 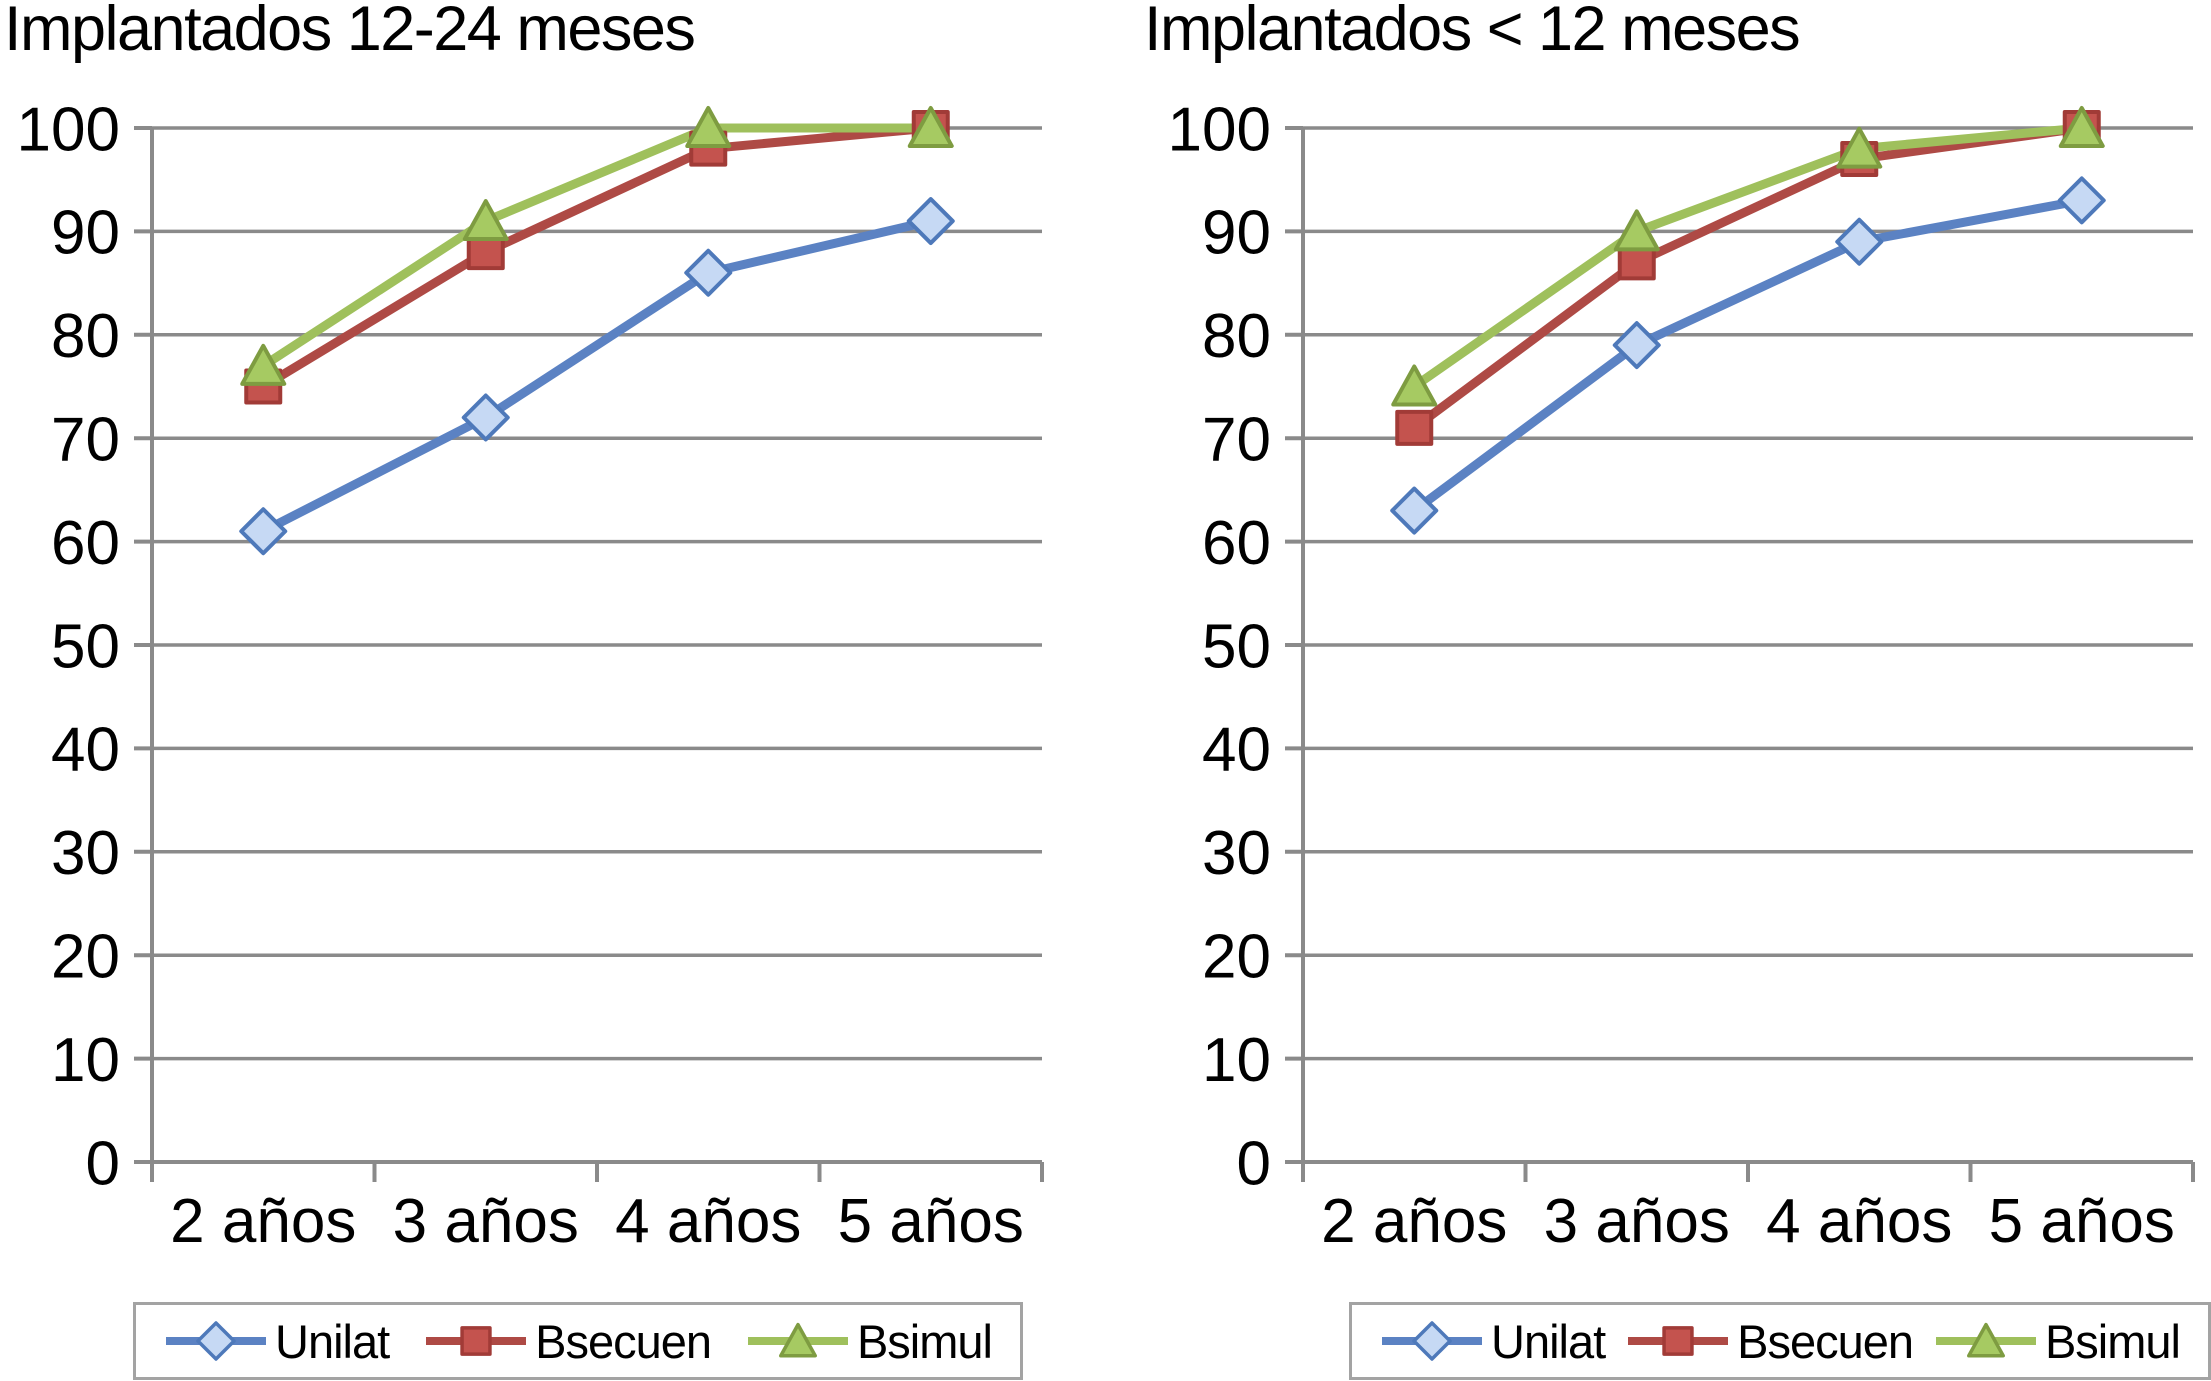 I want to click on chart-title: Implantados 12-24 meses, so click(x=350, y=32).